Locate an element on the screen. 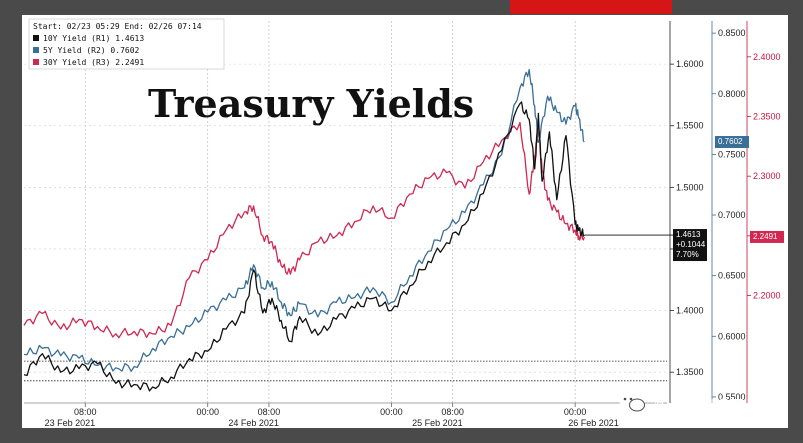 This screenshot has height=443, width=803. y-tick-label-r2-3: 0.7000 is located at coordinates (732, 215).